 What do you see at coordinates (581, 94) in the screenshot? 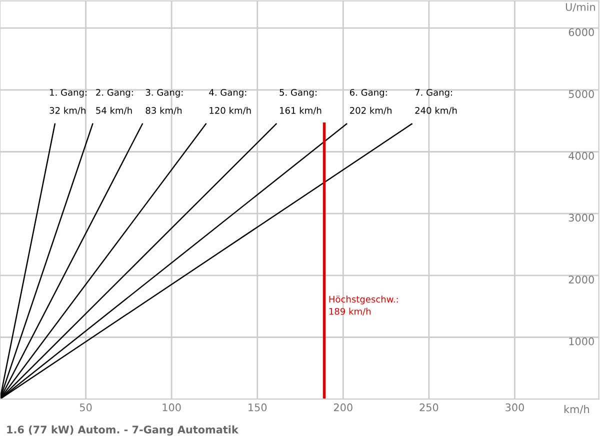
I see `y-tick-label: 5000` at bounding box center [581, 94].